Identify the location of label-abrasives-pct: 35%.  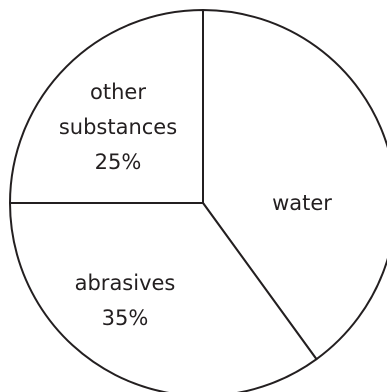
(125, 318).